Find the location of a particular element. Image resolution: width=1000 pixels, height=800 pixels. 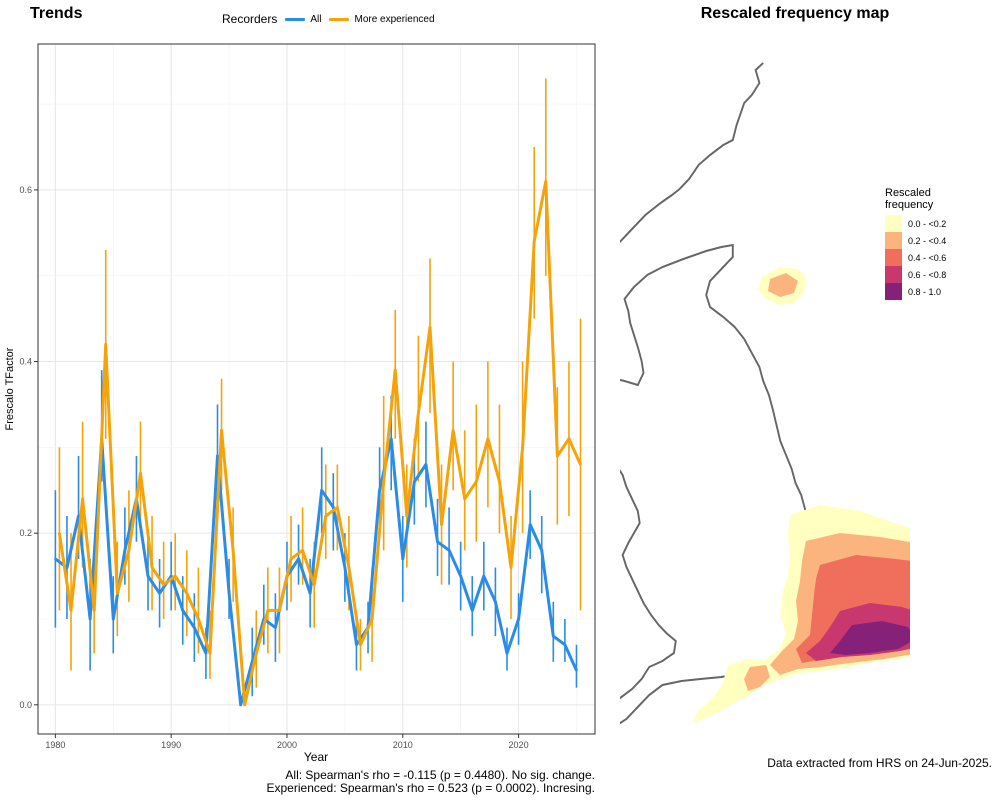

legend-label-experienced: More experienced is located at coordinates (394, 19).